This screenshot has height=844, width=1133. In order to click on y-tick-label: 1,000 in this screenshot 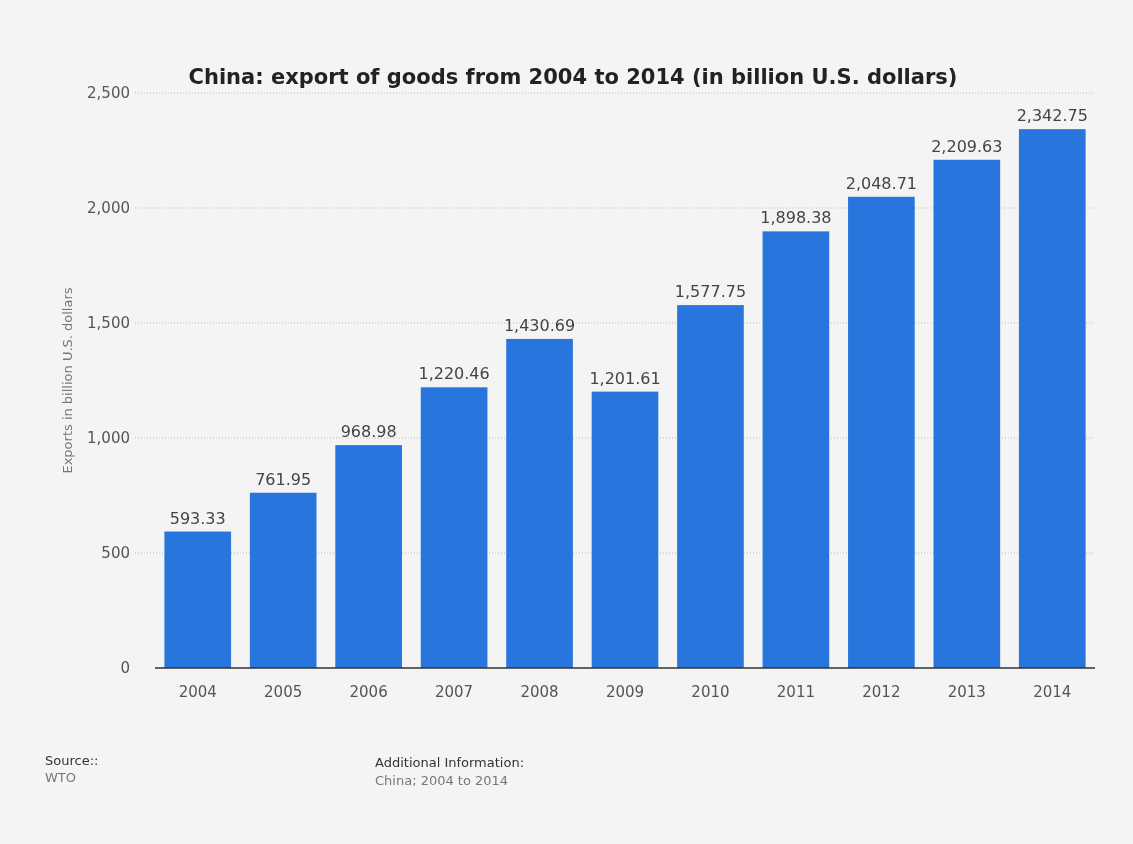, I will do `click(108, 438)`.